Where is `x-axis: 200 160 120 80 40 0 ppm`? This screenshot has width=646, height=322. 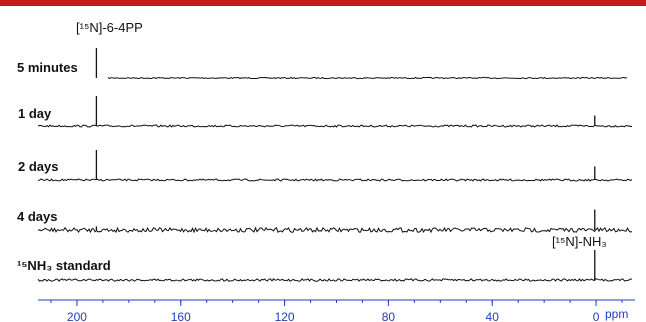
x-axis: 200 160 120 80 40 0 ppm is located at coordinates (336, 310).